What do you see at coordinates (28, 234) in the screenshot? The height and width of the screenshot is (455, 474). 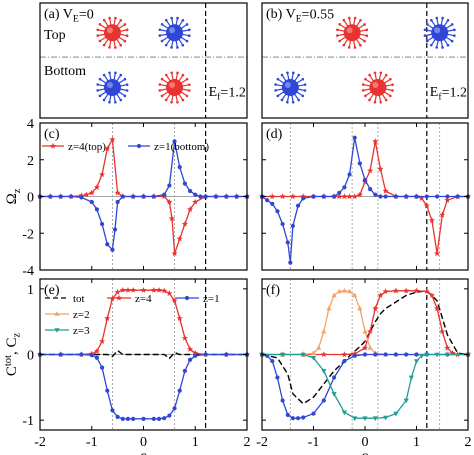 I see `y-tick-label: -2` at bounding box center [28, 234].